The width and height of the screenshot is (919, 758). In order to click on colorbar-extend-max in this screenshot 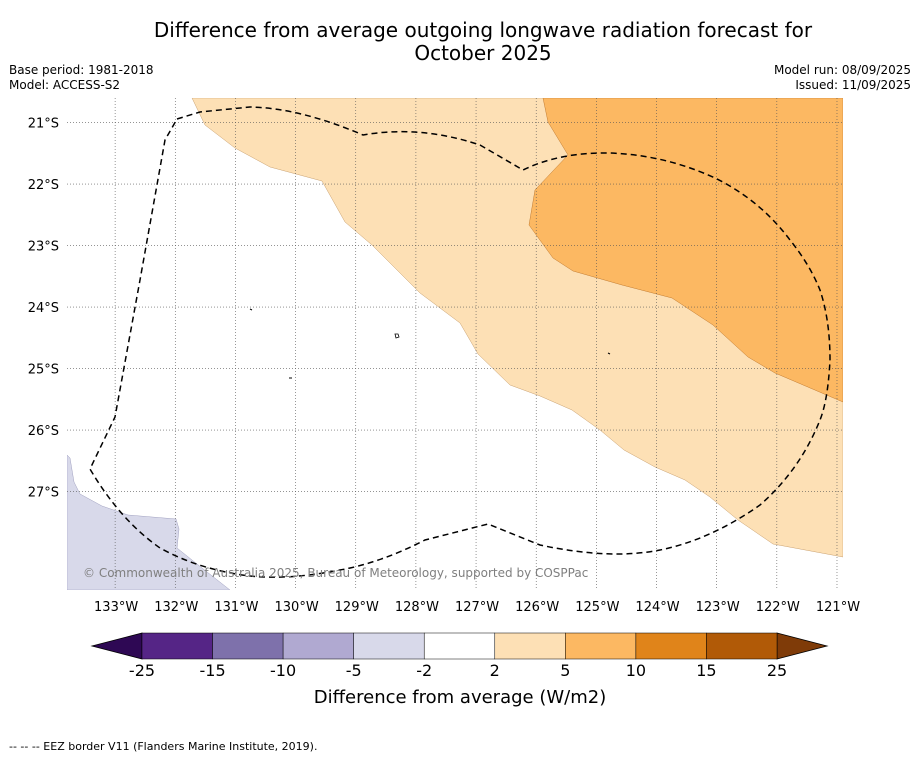, I will do `click(802, 646)`.